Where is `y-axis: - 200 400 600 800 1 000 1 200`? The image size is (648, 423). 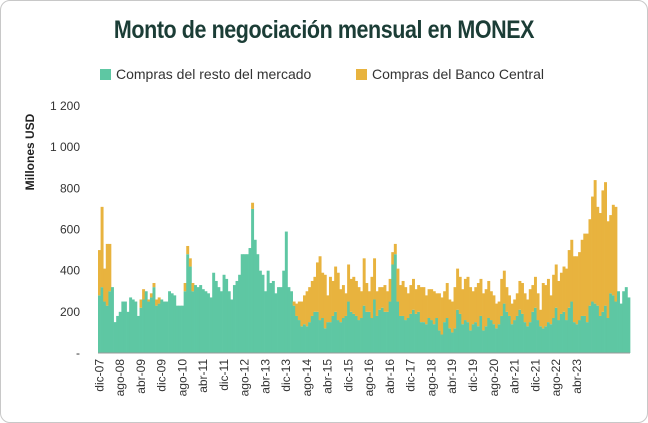
y-axis: - 200 400 600 800 1 000 1 200 is located at coordinates (65, 229).